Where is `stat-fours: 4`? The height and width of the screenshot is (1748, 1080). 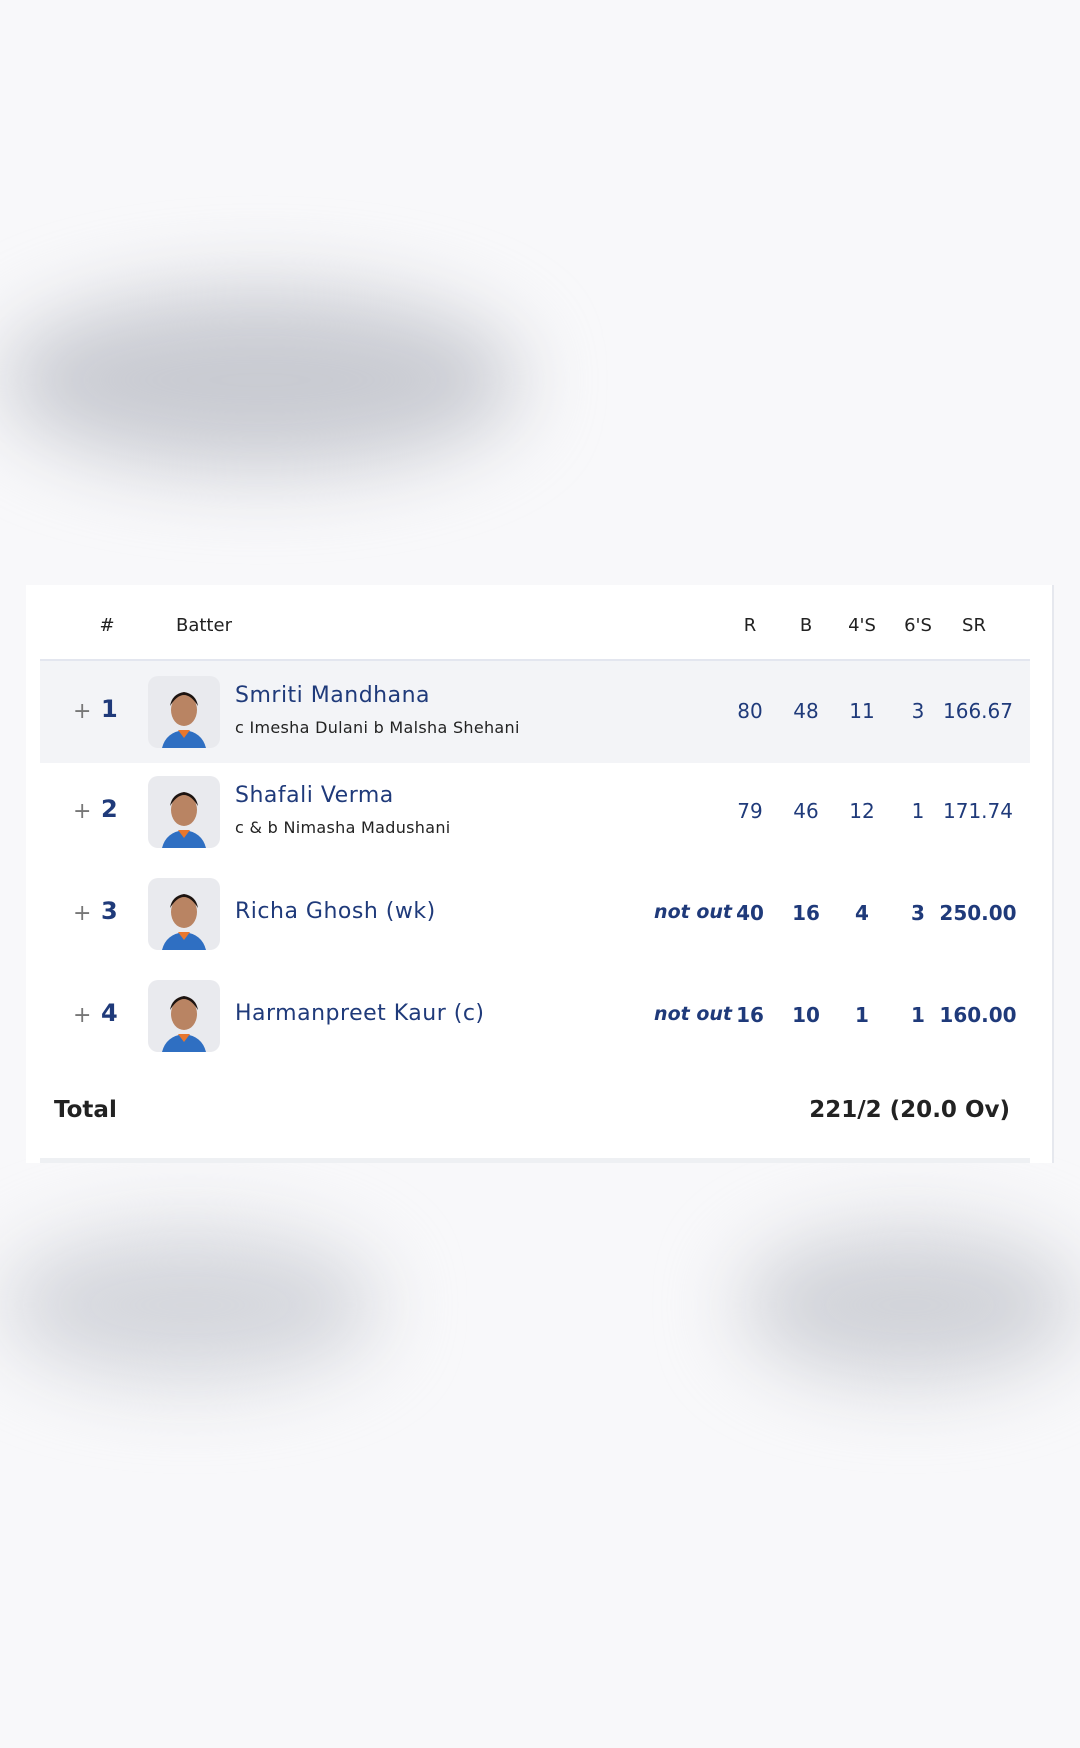
stat-fours: 4 is located at coordinates (862, 913).